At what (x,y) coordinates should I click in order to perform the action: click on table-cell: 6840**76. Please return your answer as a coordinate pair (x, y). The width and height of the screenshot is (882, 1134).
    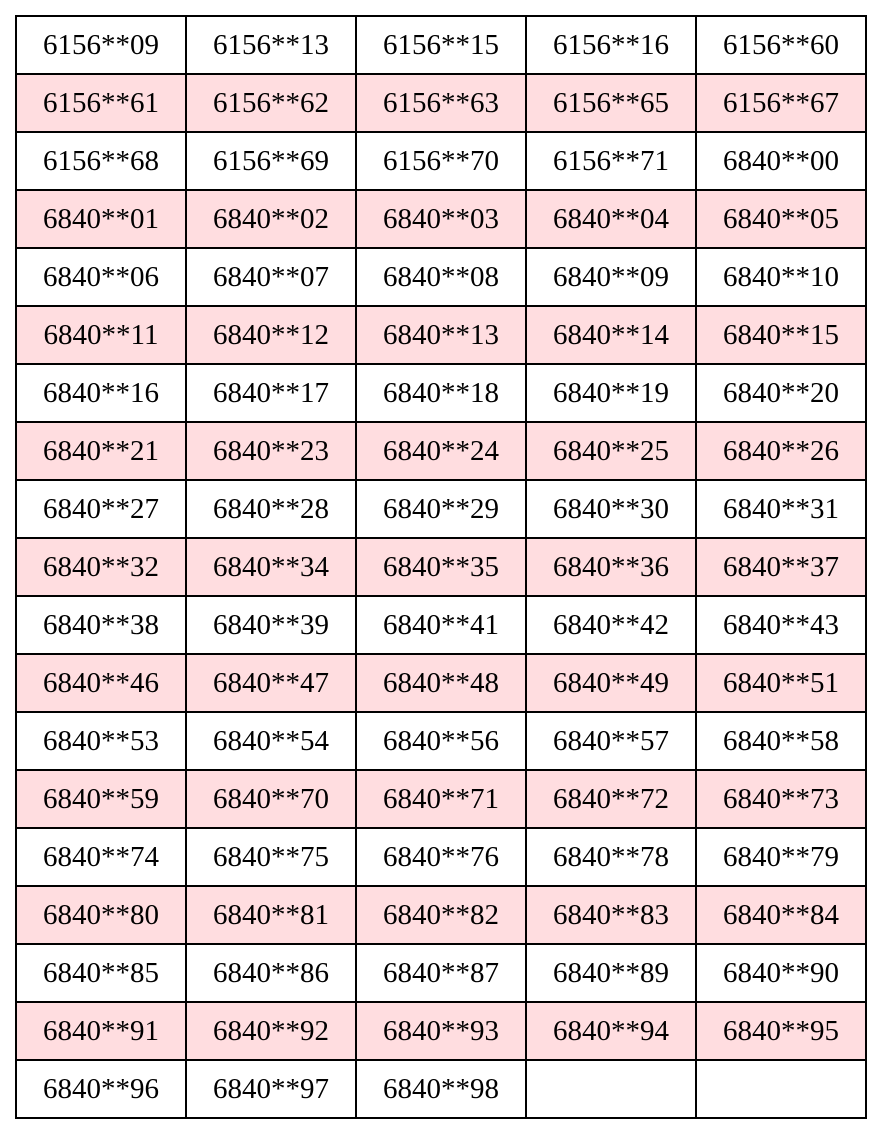
    Looking at the image, I should click on (441, 857).